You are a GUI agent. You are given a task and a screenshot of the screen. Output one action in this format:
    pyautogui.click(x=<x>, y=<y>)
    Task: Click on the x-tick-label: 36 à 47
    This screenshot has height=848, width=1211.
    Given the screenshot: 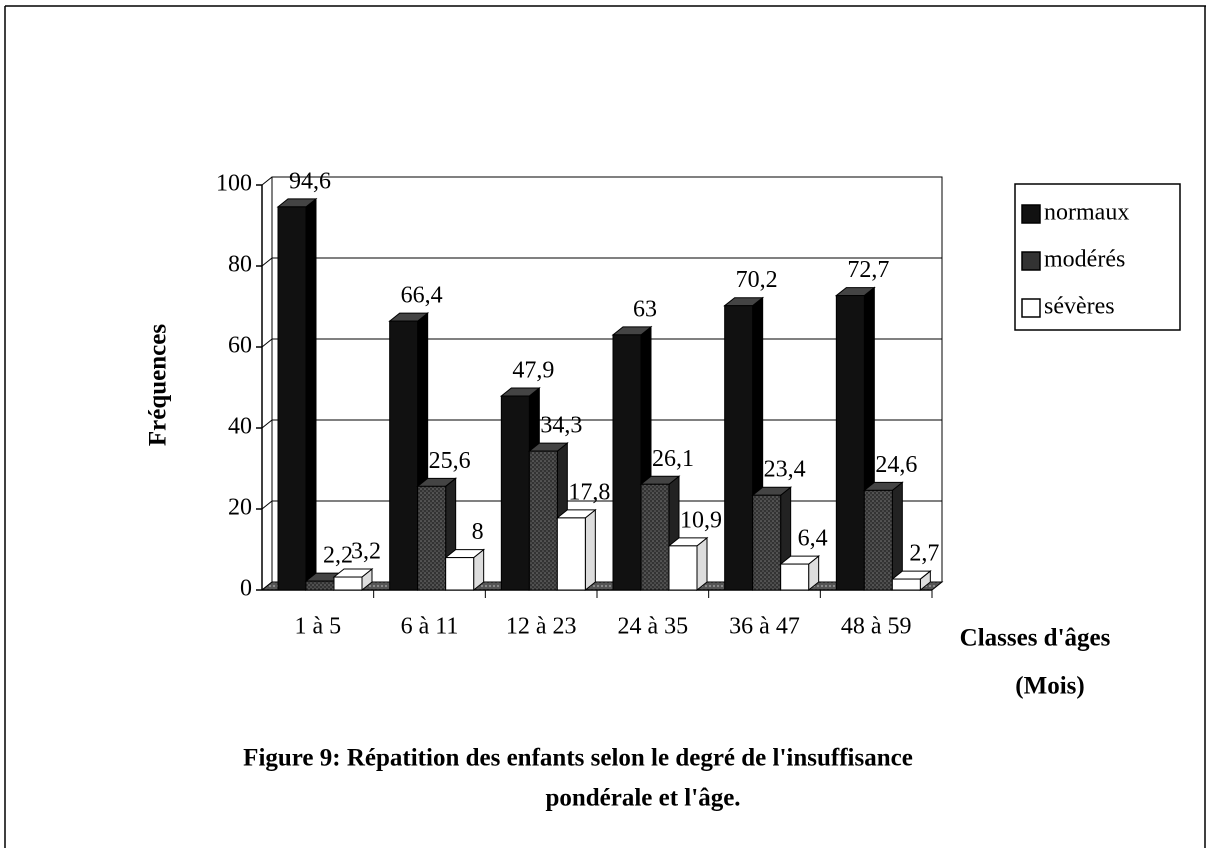 What is the action you would take?
    pyautogui.click(x=764, y=627)
    